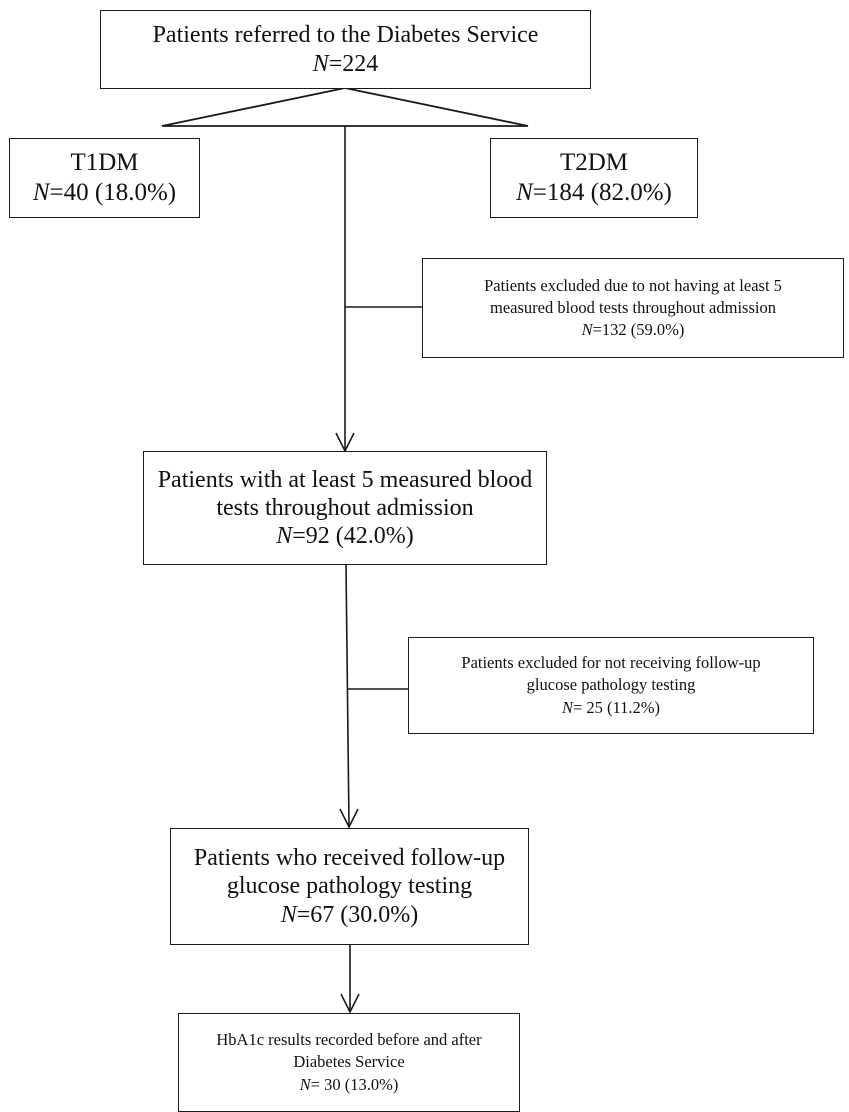 Image resolution: width=849 pixels, height=1112 pixels. I want to click on node-followup-count: N=67 (30.0%), so click(349, 914).